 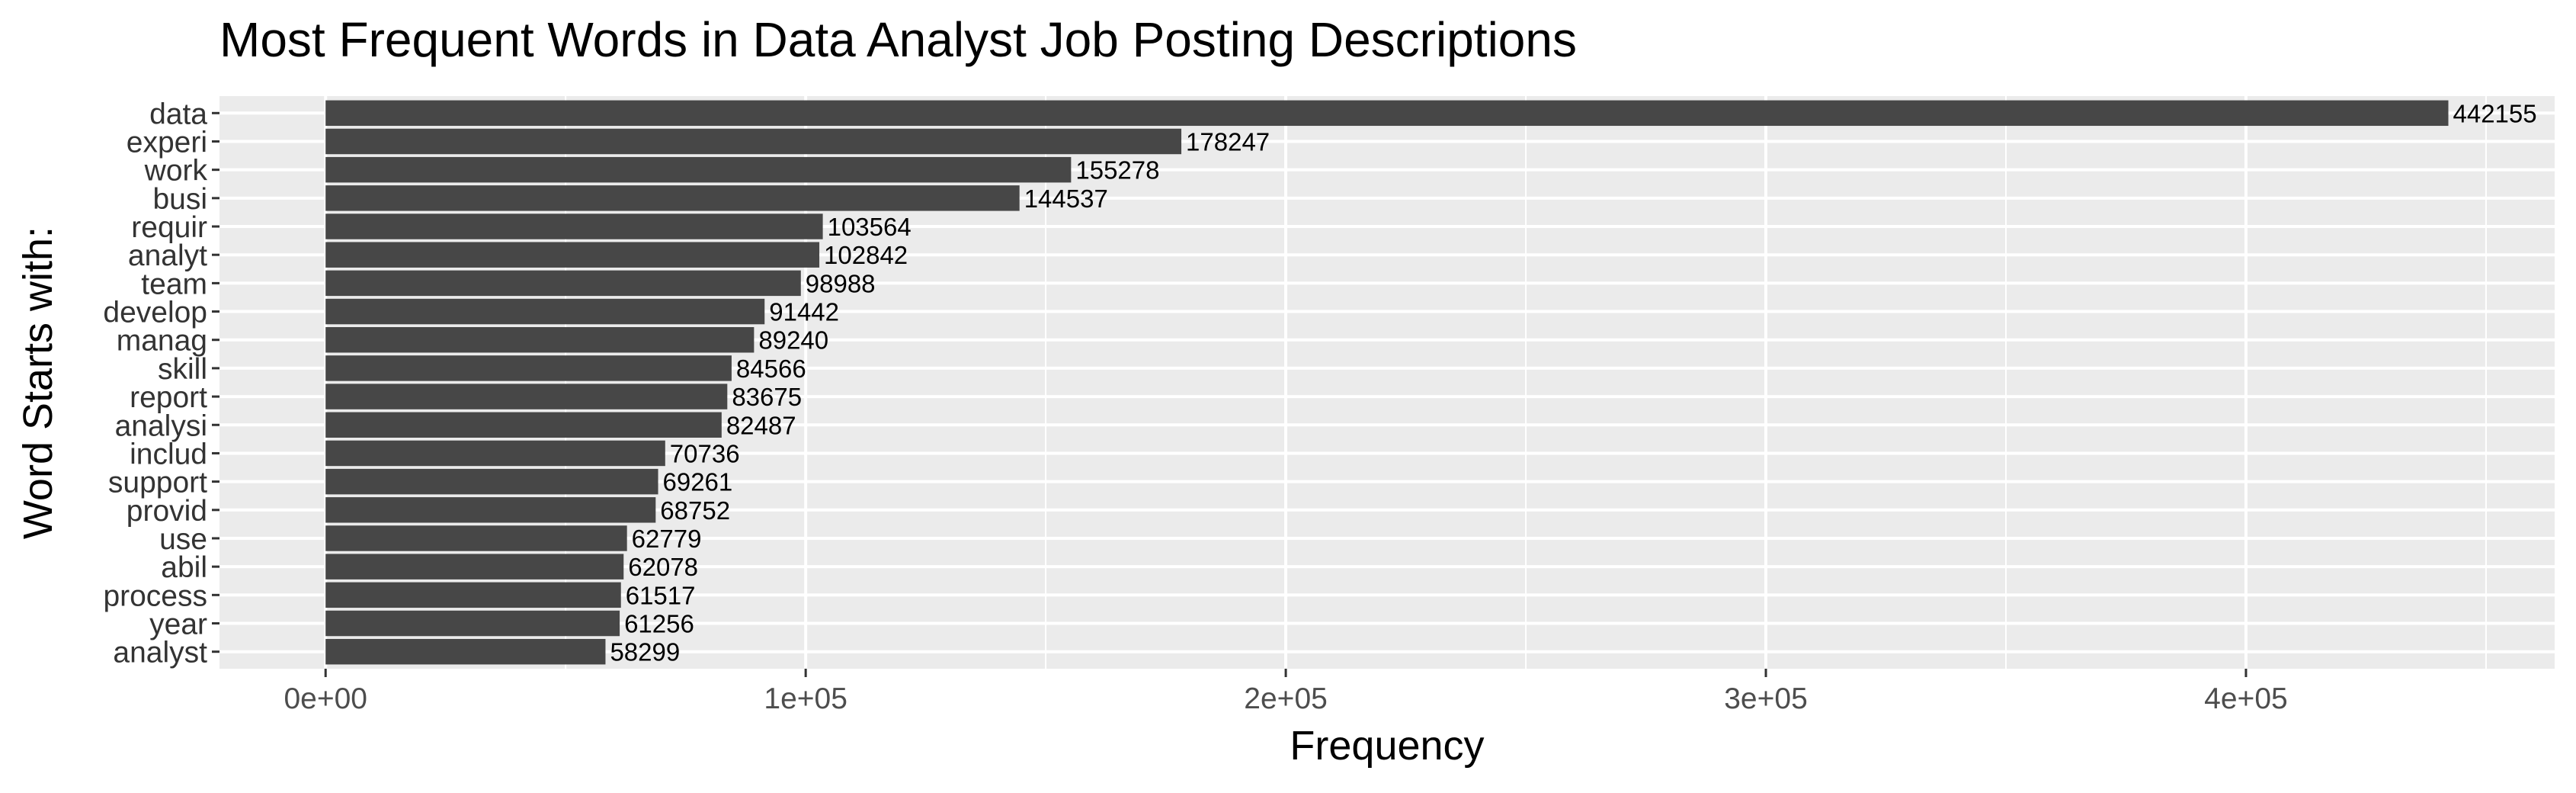 What do you see at coordinates (176, 171) in the screenshot?
I see `y-tick-label-work: work` at bounding box center [176, 171].